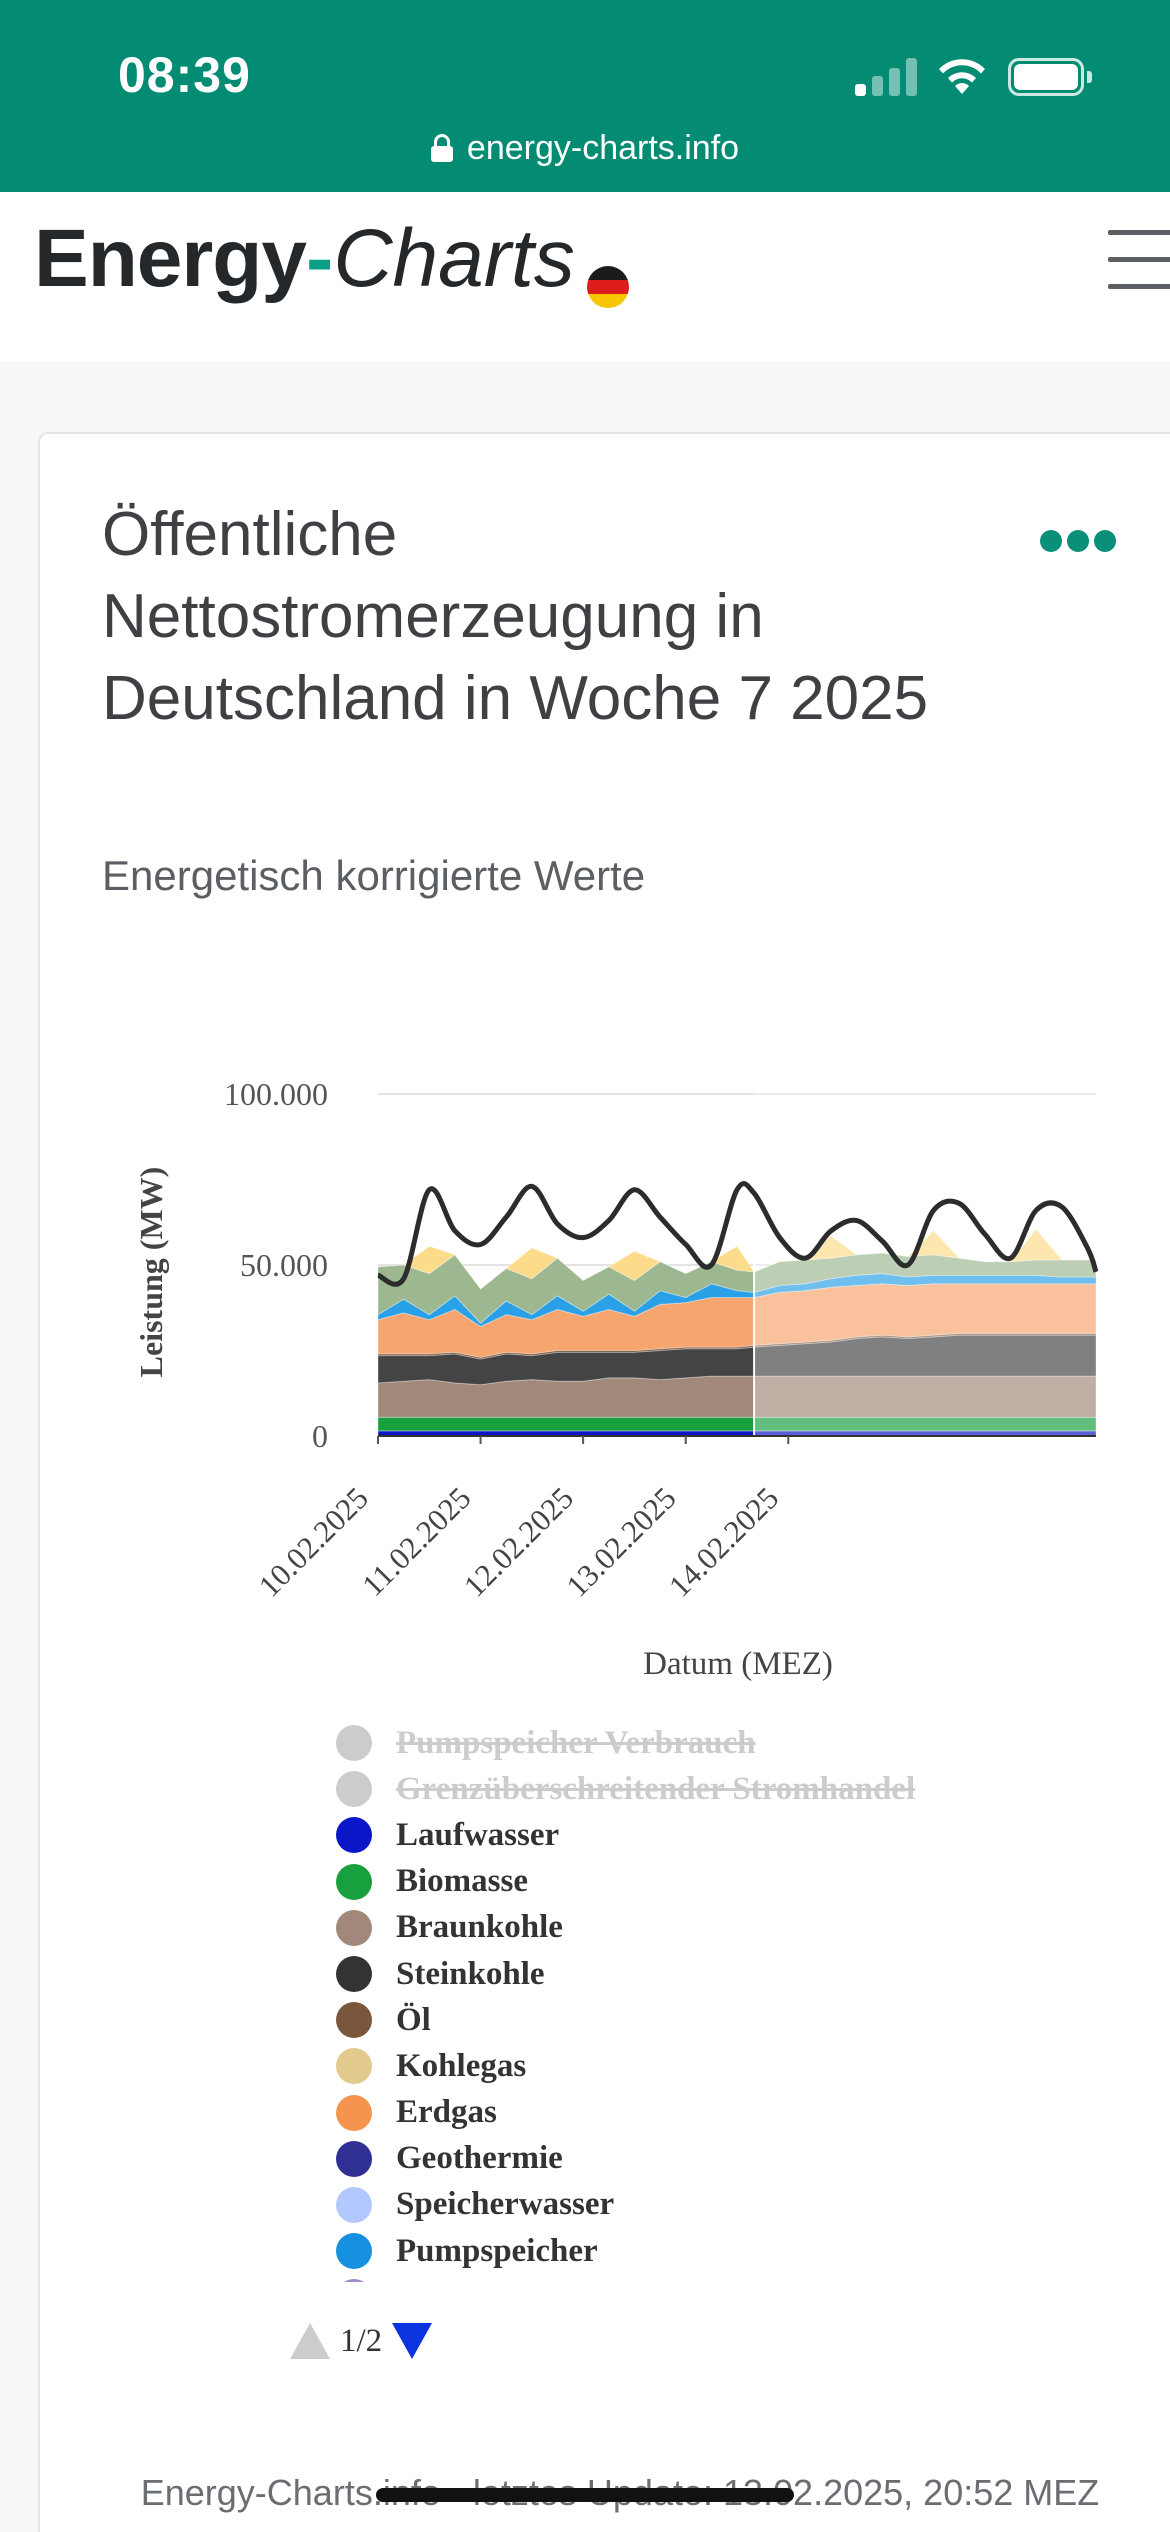 Image resolution: width=1170 pixels, height=2532 pixels. Describe the element at coordinates (320, 258) in the screenshot. I see `logo-text-dash: -` at that location.